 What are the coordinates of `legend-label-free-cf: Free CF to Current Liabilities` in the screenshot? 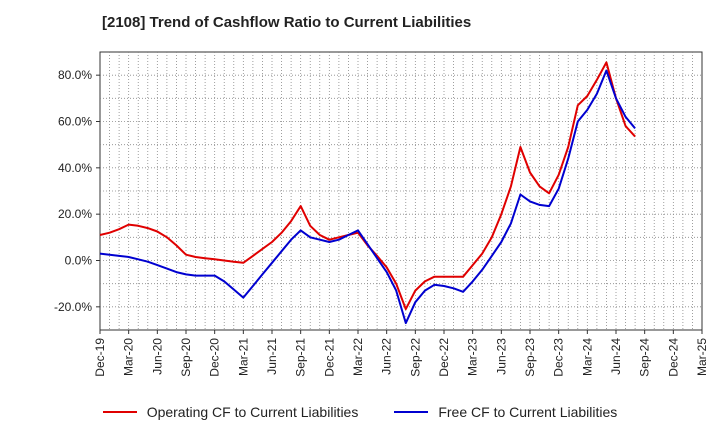 It's located at (528, 412).